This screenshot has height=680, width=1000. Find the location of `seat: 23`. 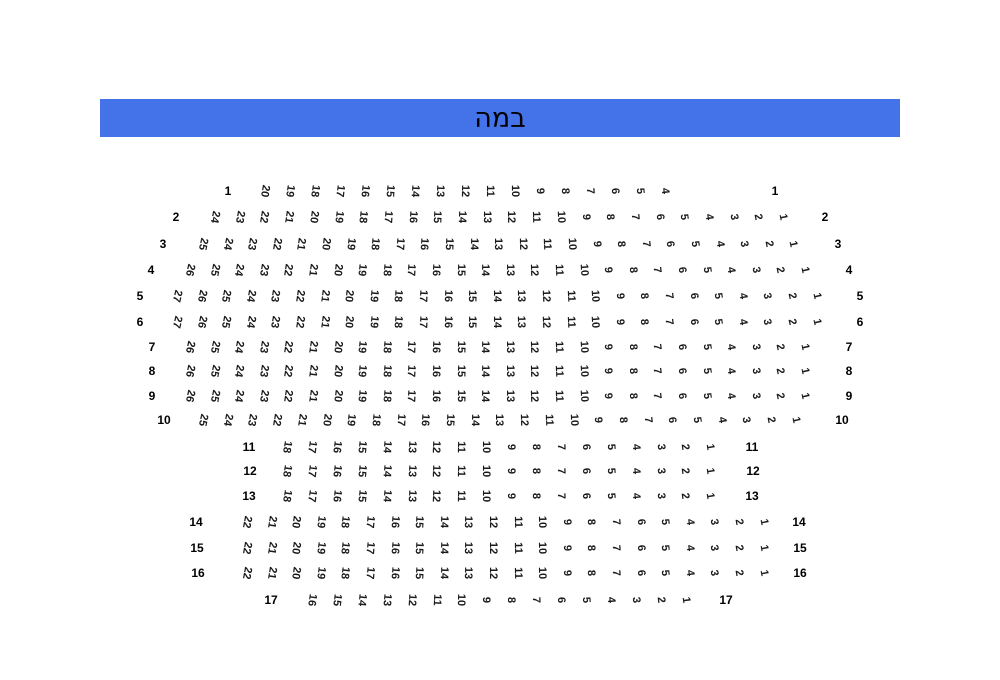

seat: 23 is located at coordinates (263, 396).